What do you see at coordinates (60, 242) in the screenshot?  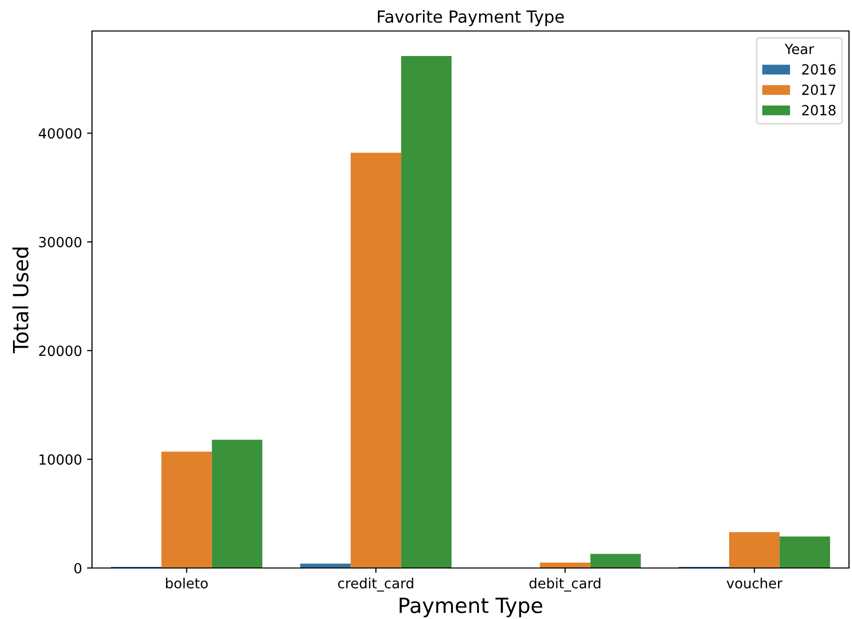 I see `y-tick-label: 30000` at bounding box center [60, 242].